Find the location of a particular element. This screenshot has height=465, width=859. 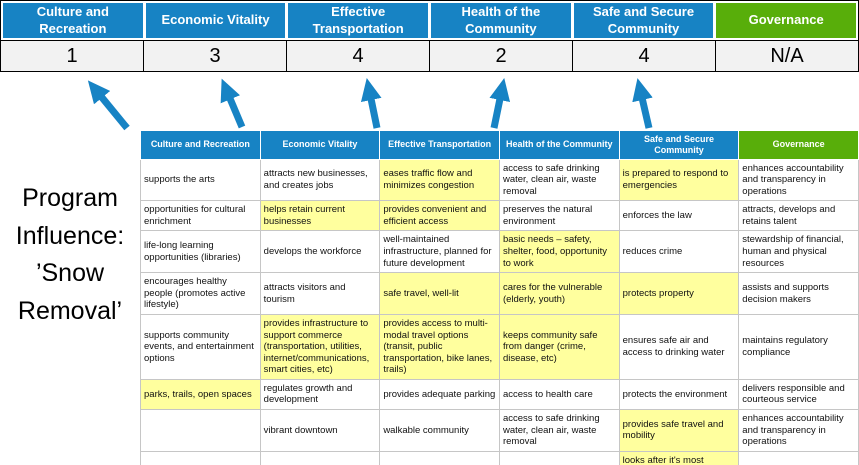

matrix-cell: maintains regulatory compliance is located at coordinates (798, 346).